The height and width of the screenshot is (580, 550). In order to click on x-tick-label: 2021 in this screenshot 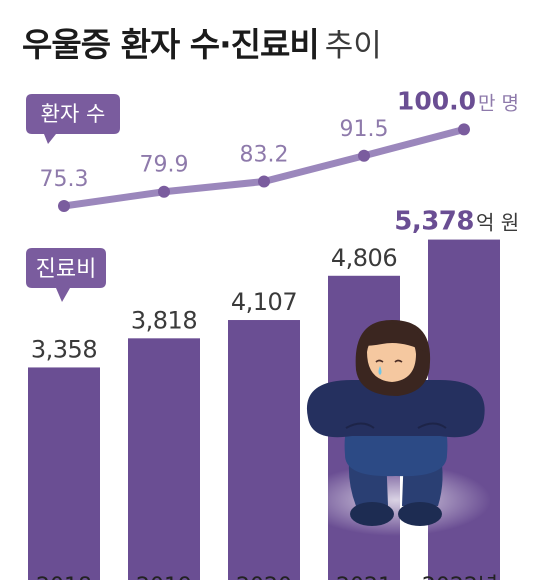, I will do `click(364, 577)`.